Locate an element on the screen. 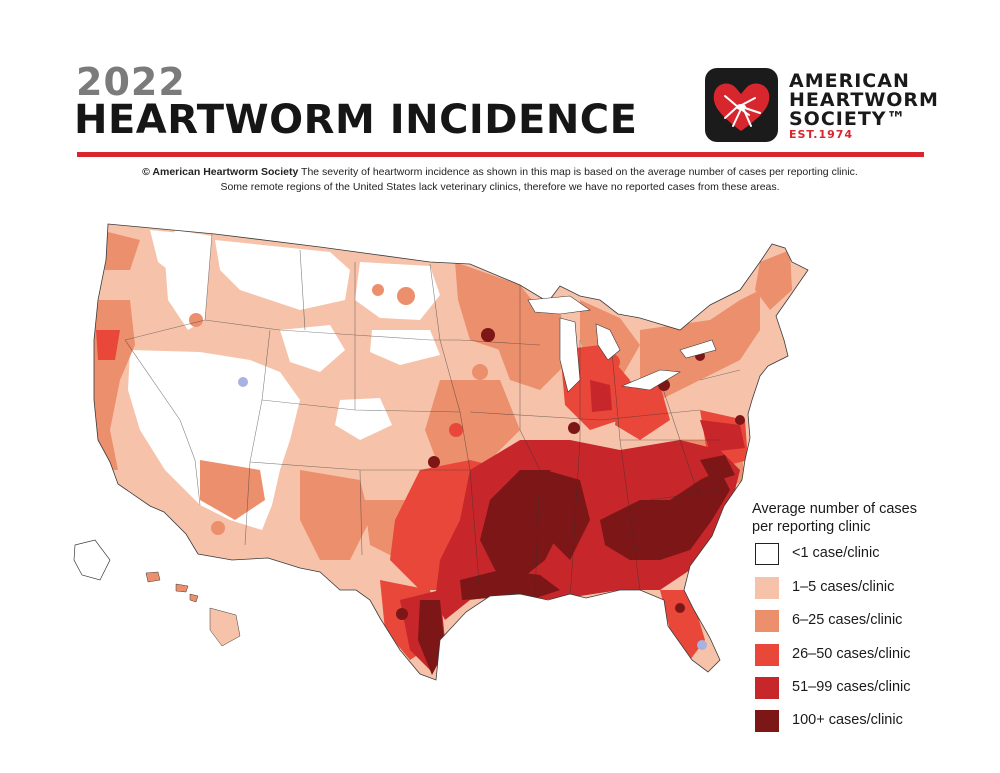 Image resolution: width=1000 pixels, height=773 pixels. map-year: 2022 is located at coordinates (131, 82).